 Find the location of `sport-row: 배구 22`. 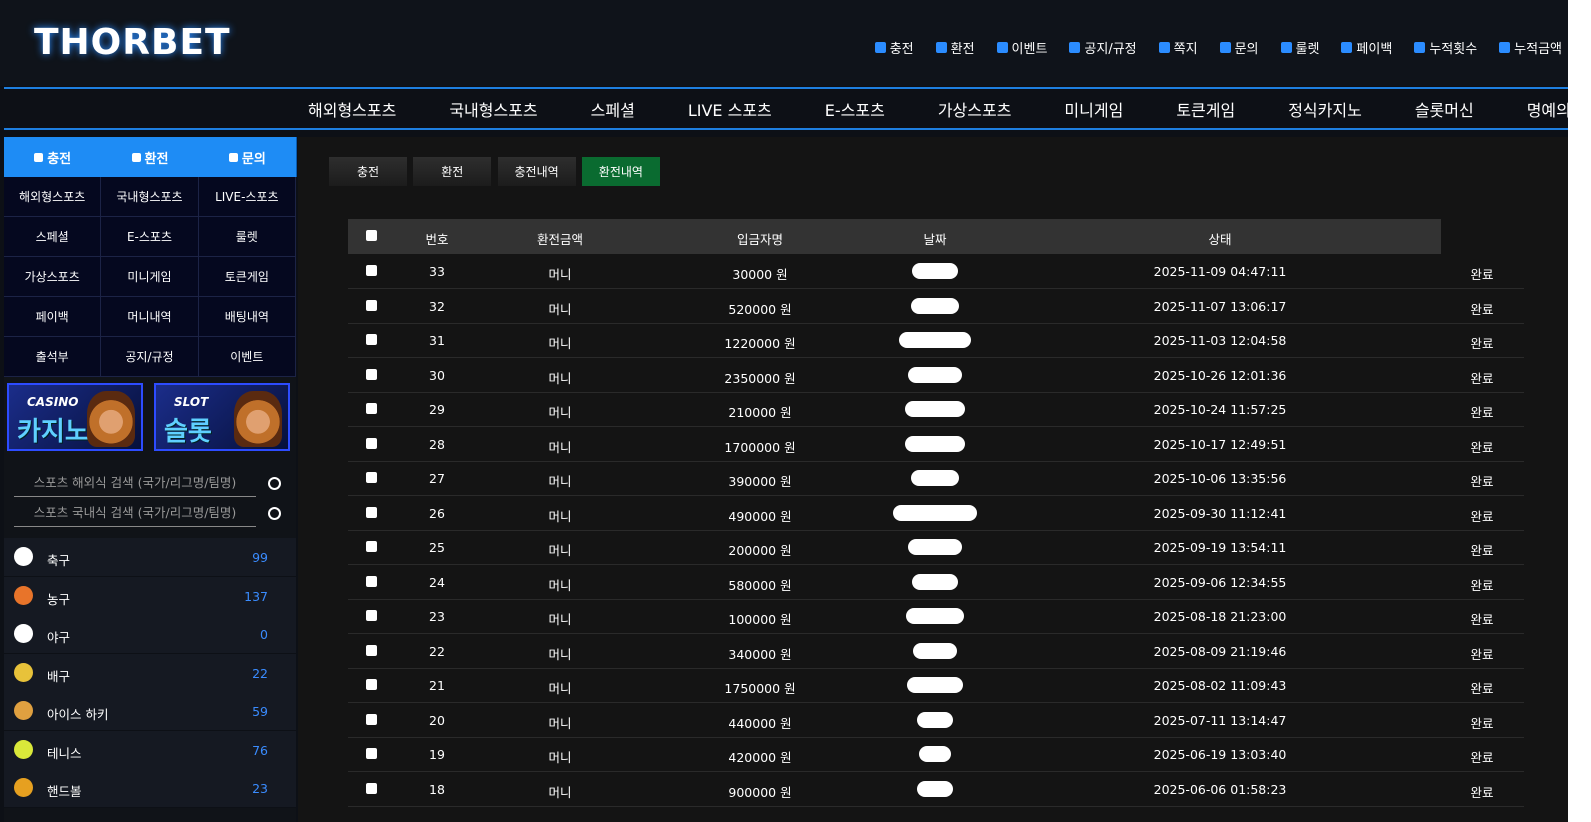

sport-row: 배구 22 is located at coordinates (150, 673).